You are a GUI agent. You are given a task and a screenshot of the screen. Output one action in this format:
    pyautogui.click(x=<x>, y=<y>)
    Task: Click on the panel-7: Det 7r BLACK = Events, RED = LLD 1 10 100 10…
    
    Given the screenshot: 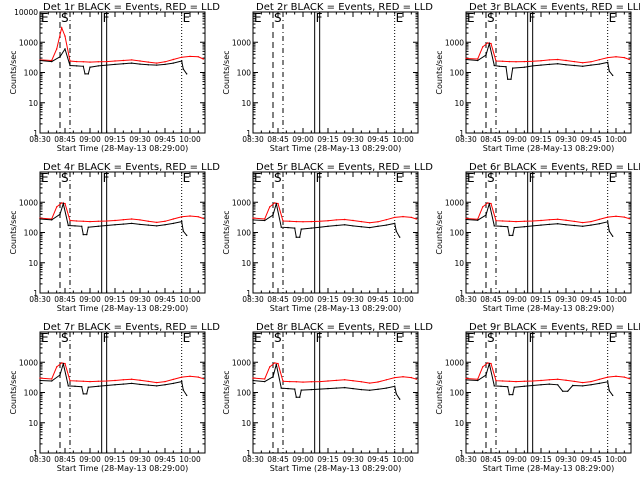 What is the action you would take?
    pyautogui.click(x=114, y=397)
    